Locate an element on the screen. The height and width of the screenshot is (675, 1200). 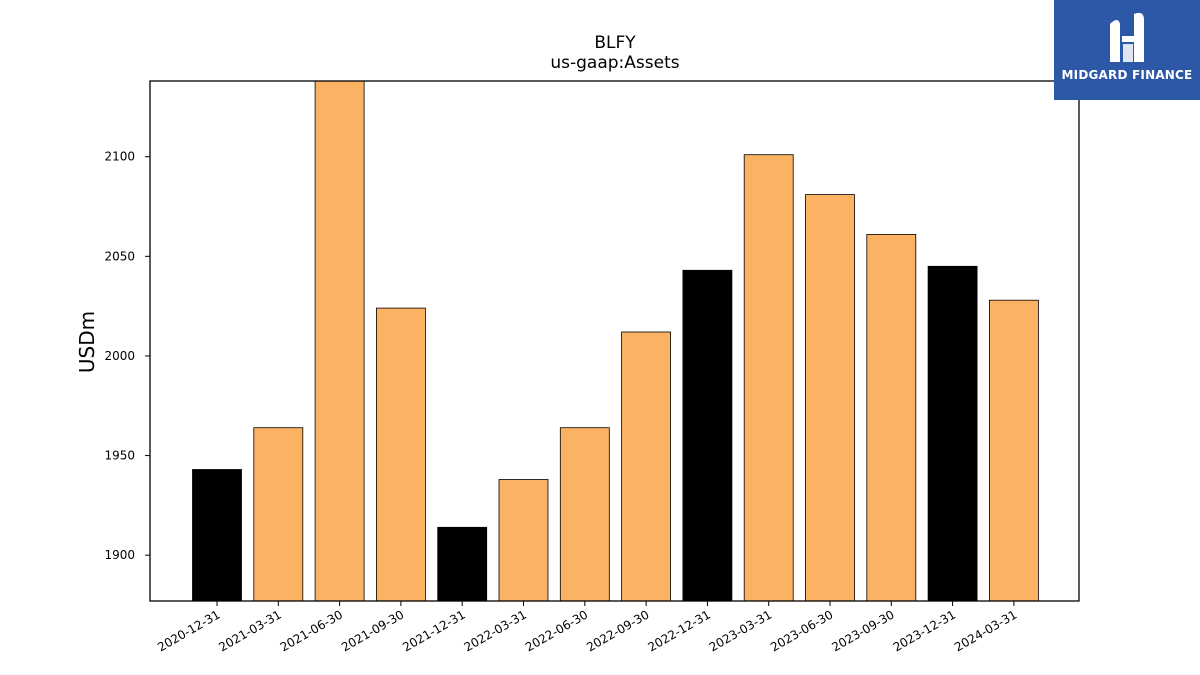
logo-text: MIDGARD FINANCE is located at coordinates (1127, 75).